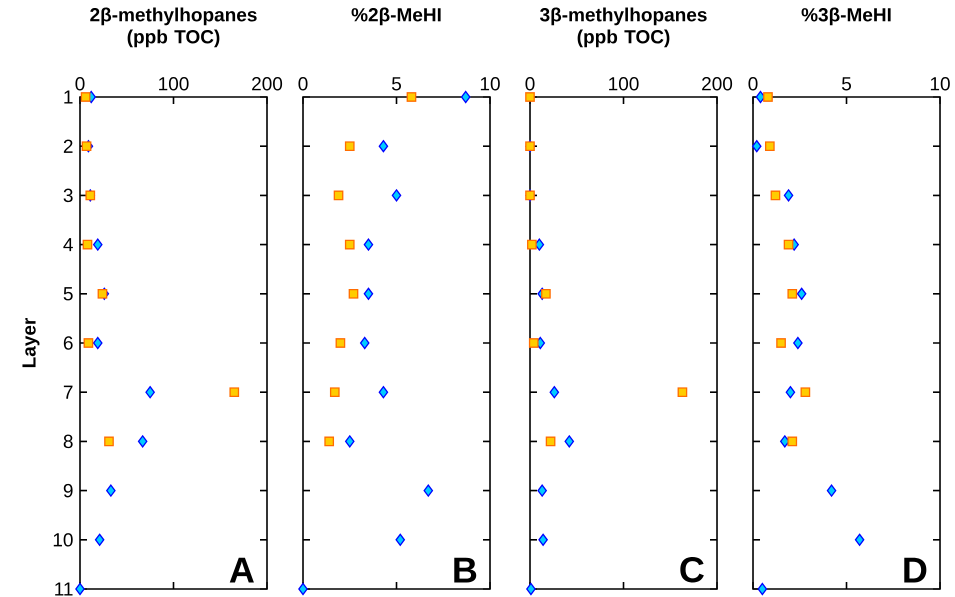 This screenshot has width=955, height=597. I want to click on chart-title: 2β-methylhopanes (ppb TOC), so click(173, 28).